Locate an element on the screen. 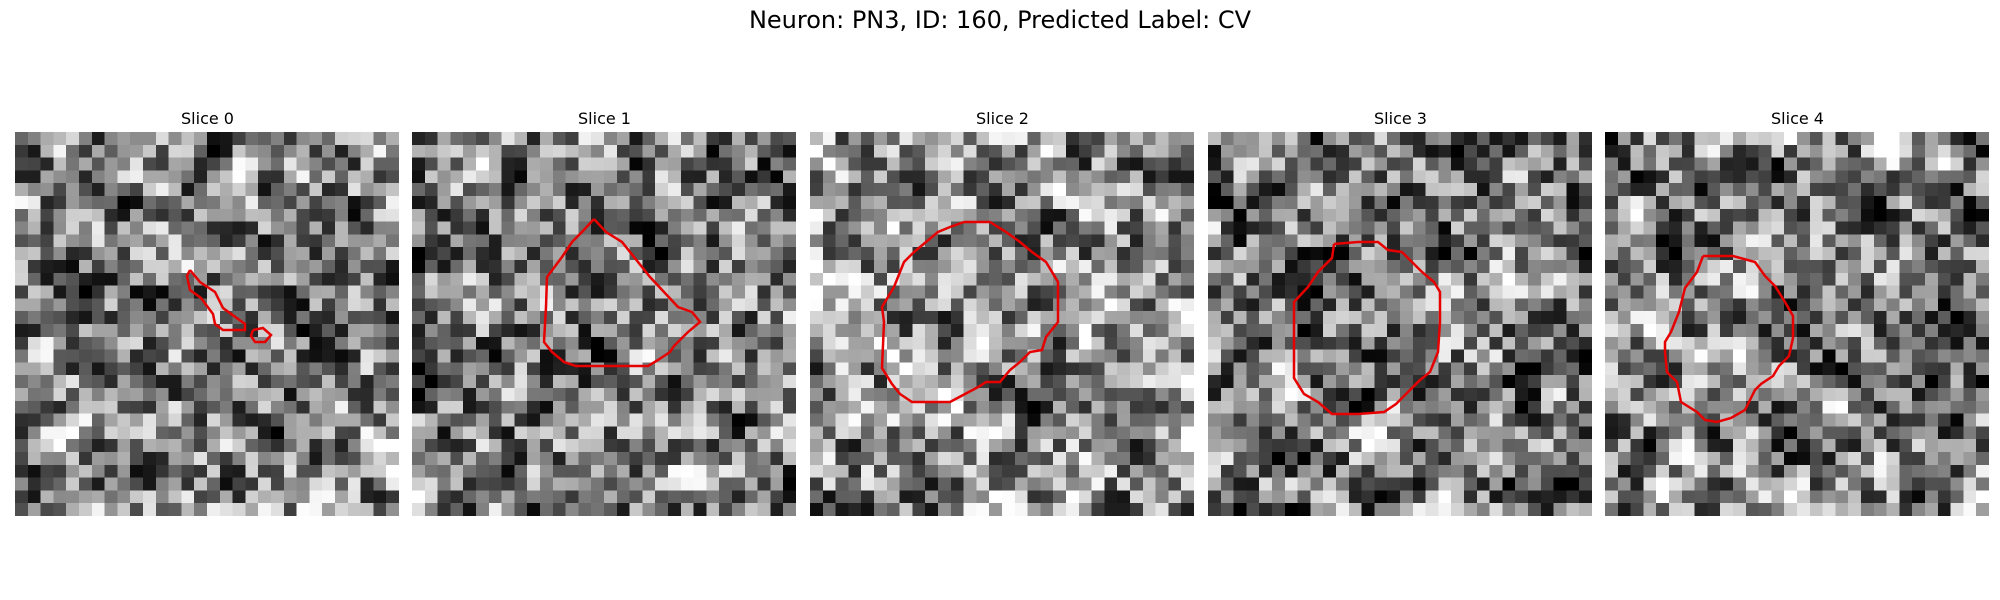  slice-panel-4: Slice 4 is located at coordinates (1797, 312).